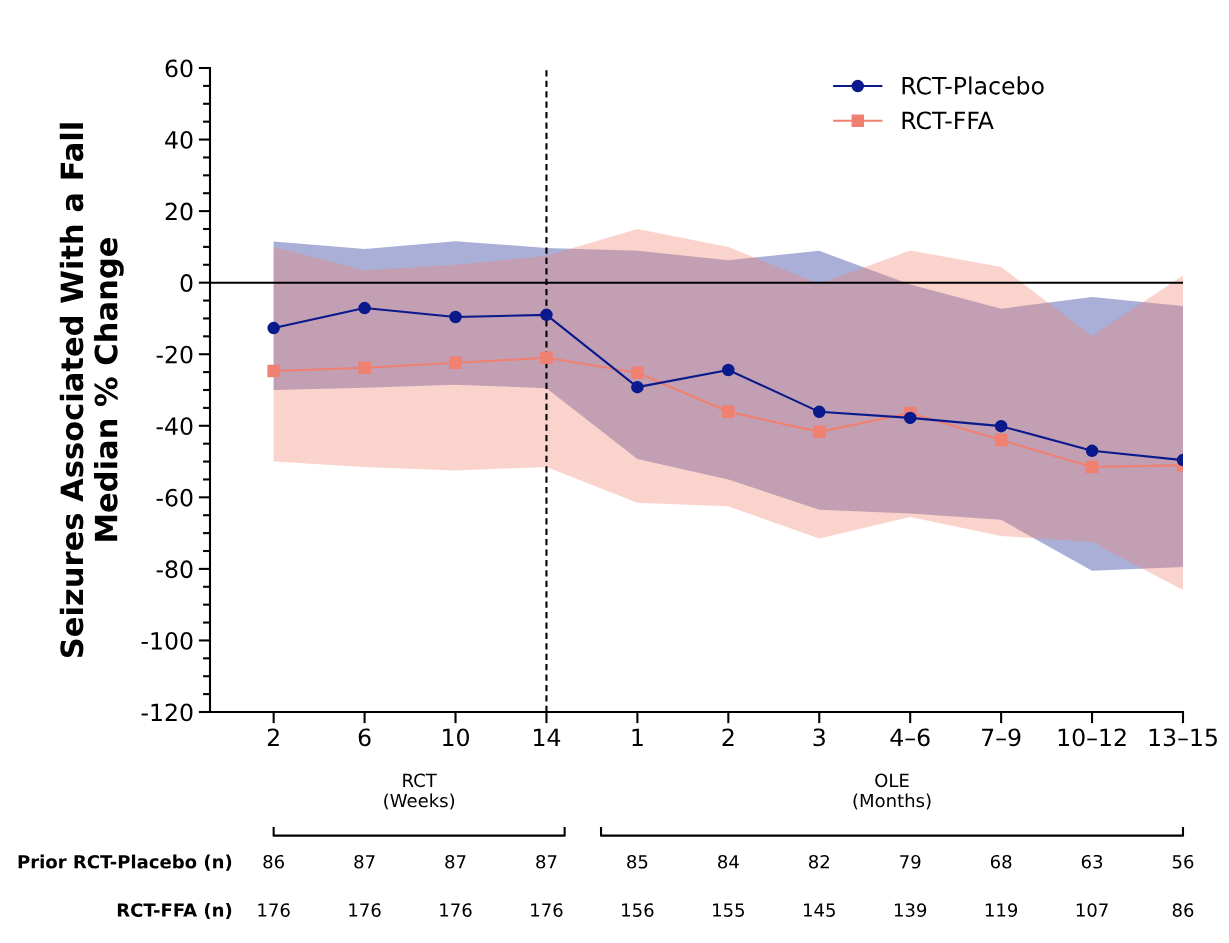 This screenshot has width=1229, height=943. I want to click on x-tick-label: 10, so click(456, 737).